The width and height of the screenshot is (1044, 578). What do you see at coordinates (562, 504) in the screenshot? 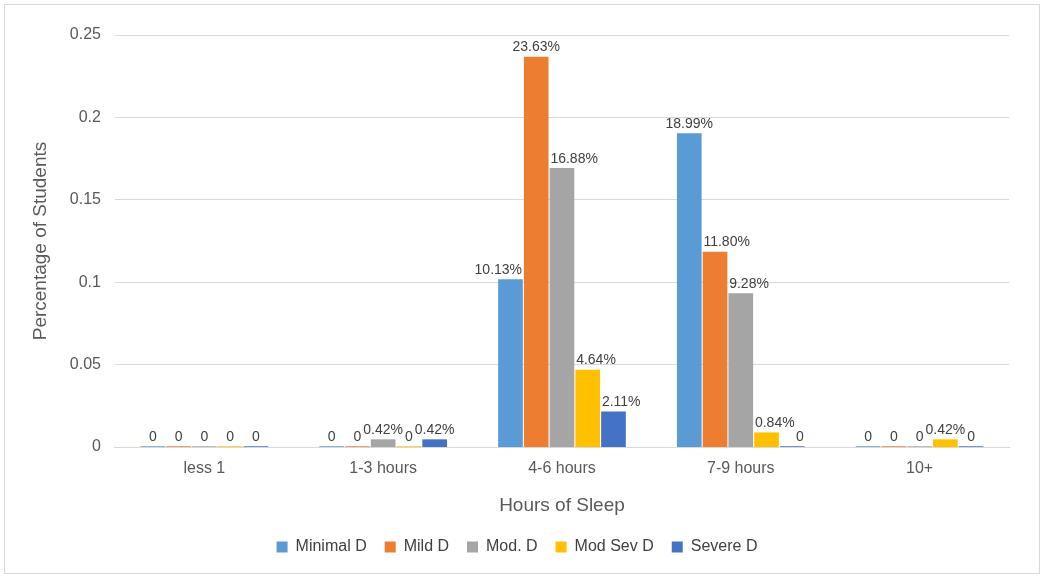
I see `x-axis-title: Hours of Sleep` at bounding box center [562, 504].